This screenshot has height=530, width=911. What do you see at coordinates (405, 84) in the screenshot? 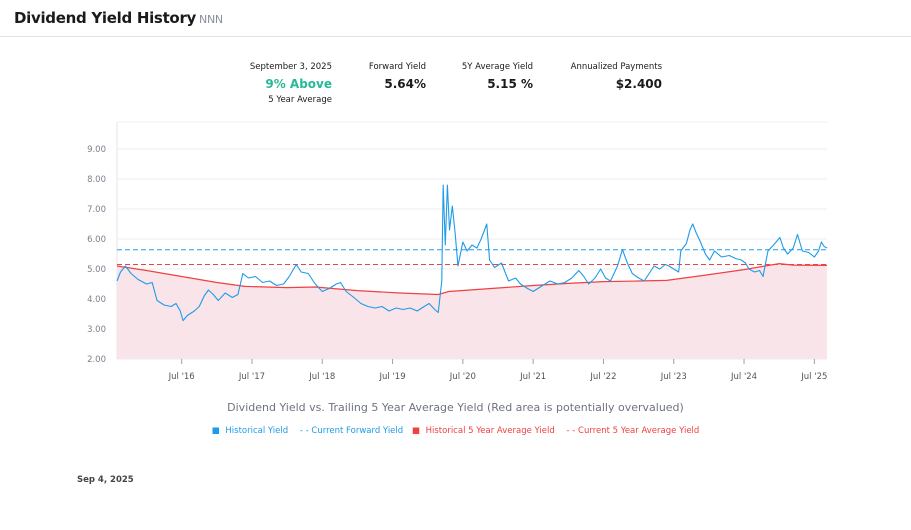
I see `stat-value: 5.64%` at bounding box center [405, 84].